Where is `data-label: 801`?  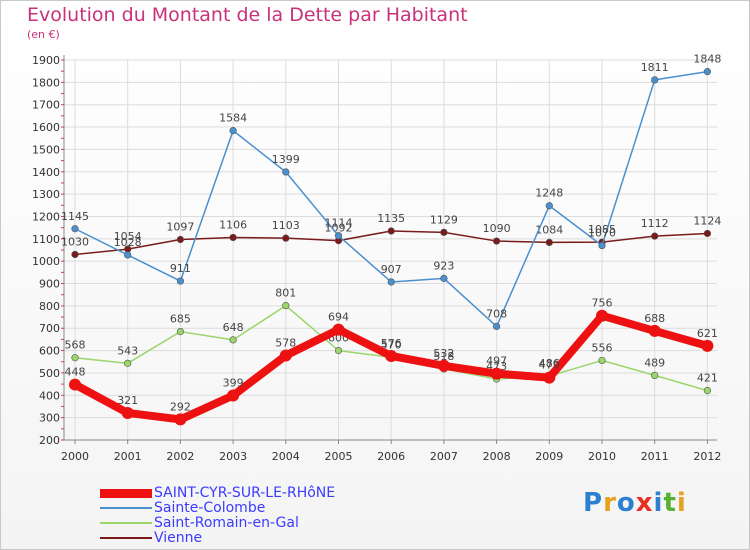 data-label: 801 is located at coordinates (285, 293).